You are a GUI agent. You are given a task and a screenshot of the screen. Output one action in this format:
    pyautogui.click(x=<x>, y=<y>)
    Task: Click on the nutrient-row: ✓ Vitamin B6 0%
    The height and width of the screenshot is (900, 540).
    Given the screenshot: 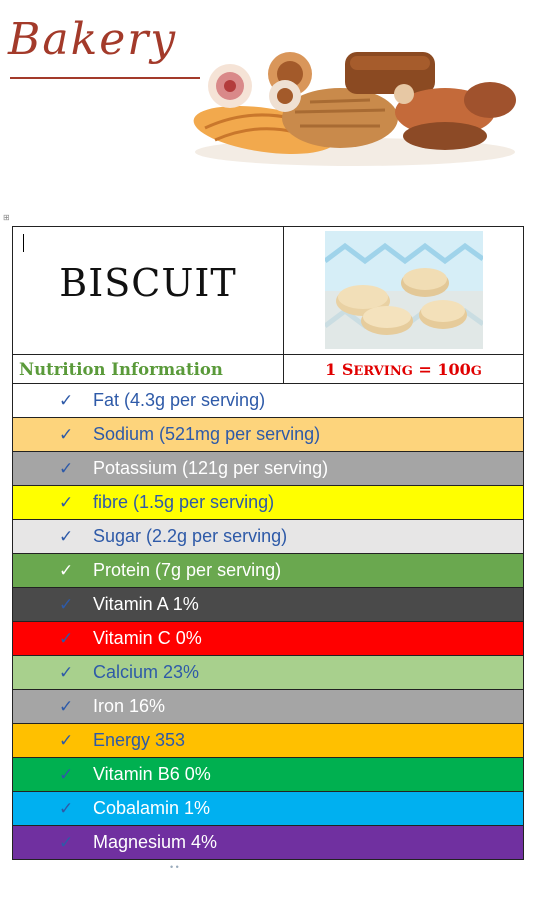 What is the action you would take?
    pyautogui.click(x=268, y=774)
    